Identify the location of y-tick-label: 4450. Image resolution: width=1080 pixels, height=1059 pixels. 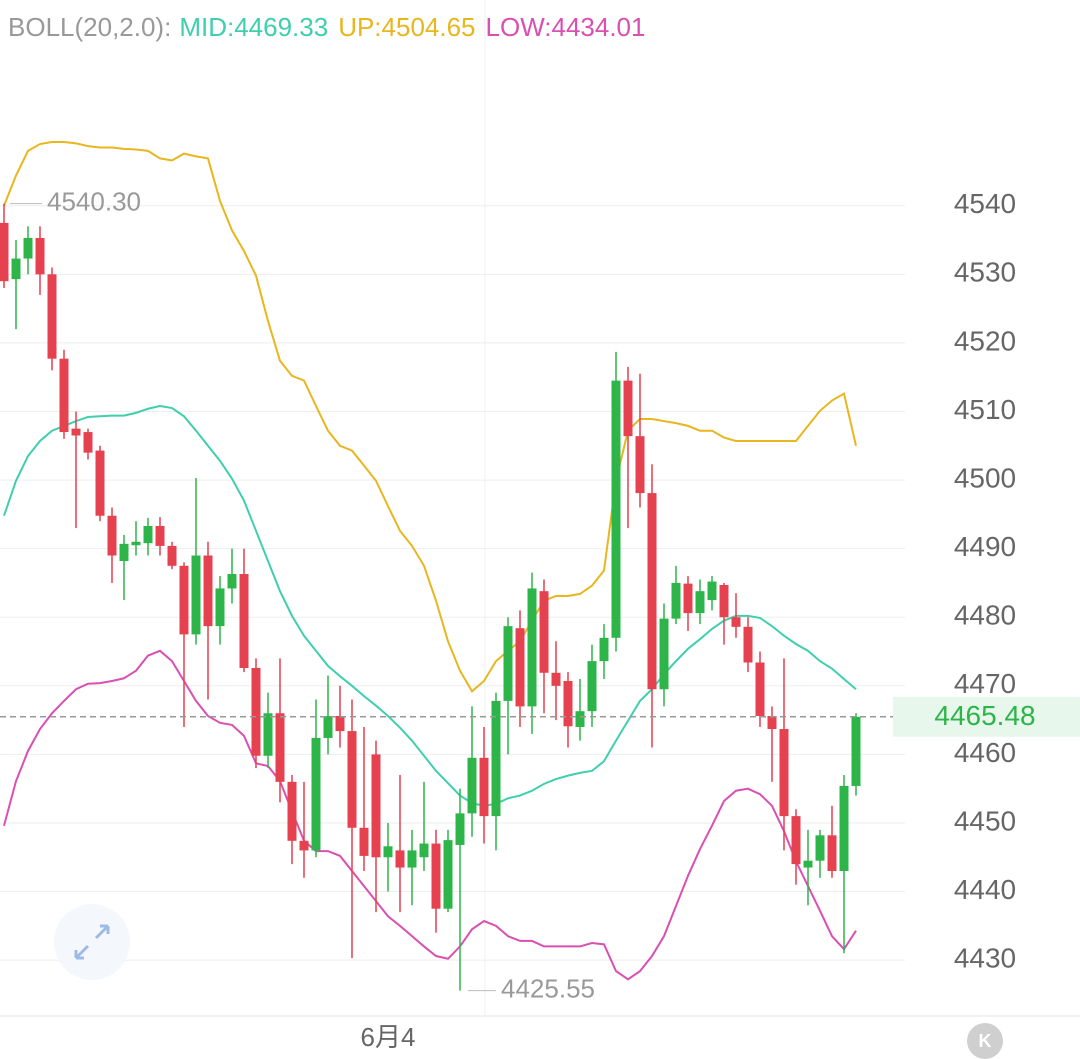
(985, 820).